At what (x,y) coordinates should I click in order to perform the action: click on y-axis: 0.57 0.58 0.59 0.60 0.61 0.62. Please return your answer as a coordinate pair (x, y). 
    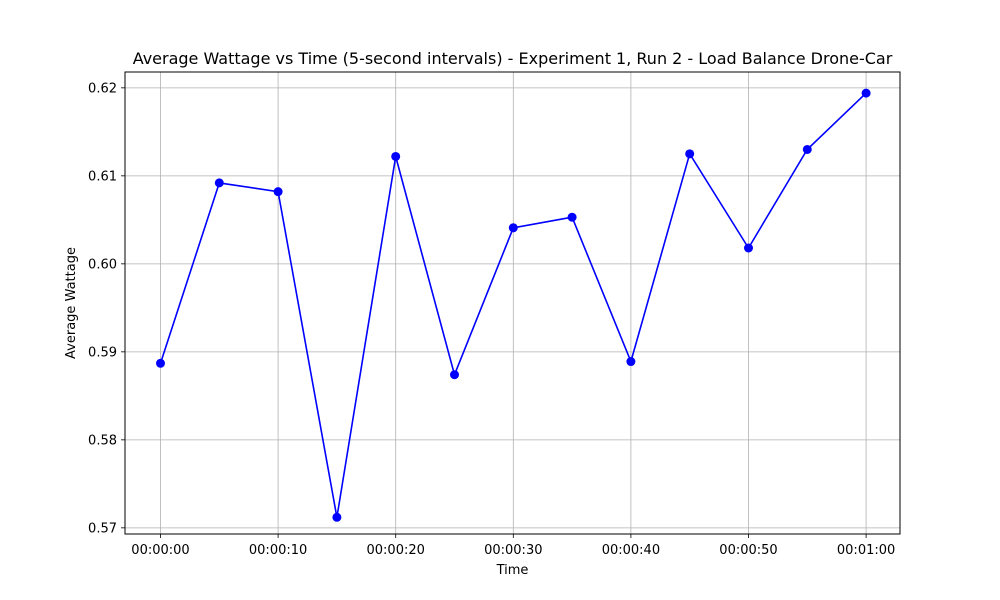
    Looking at the image, I should click on (106, 308).